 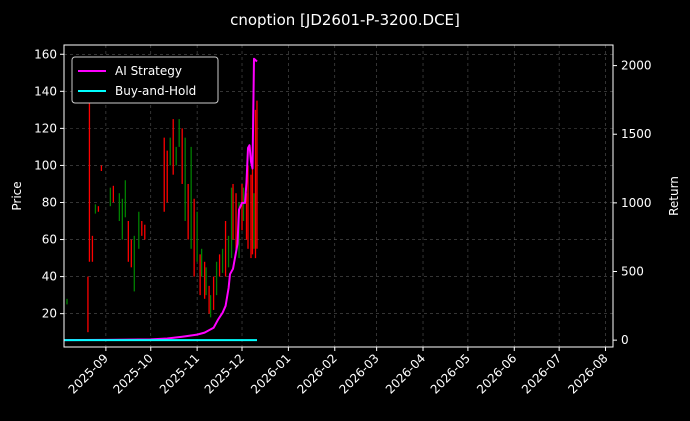 What do you see at coordinates (49, 277) in the screenshot?
I see `y-tick-label: 40` at bounding box center [49, 277].